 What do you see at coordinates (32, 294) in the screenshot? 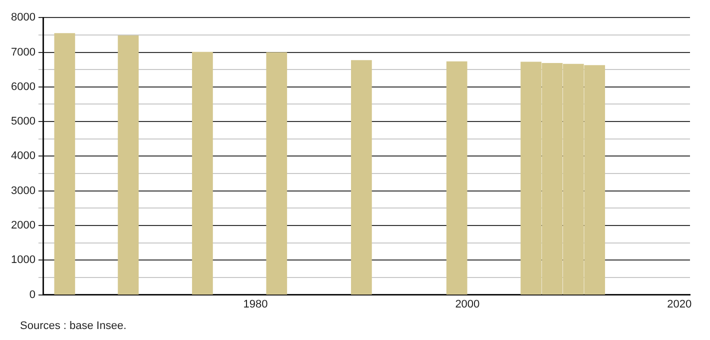
I see `y-tick-label: 0` at bounding box center [32, 294].